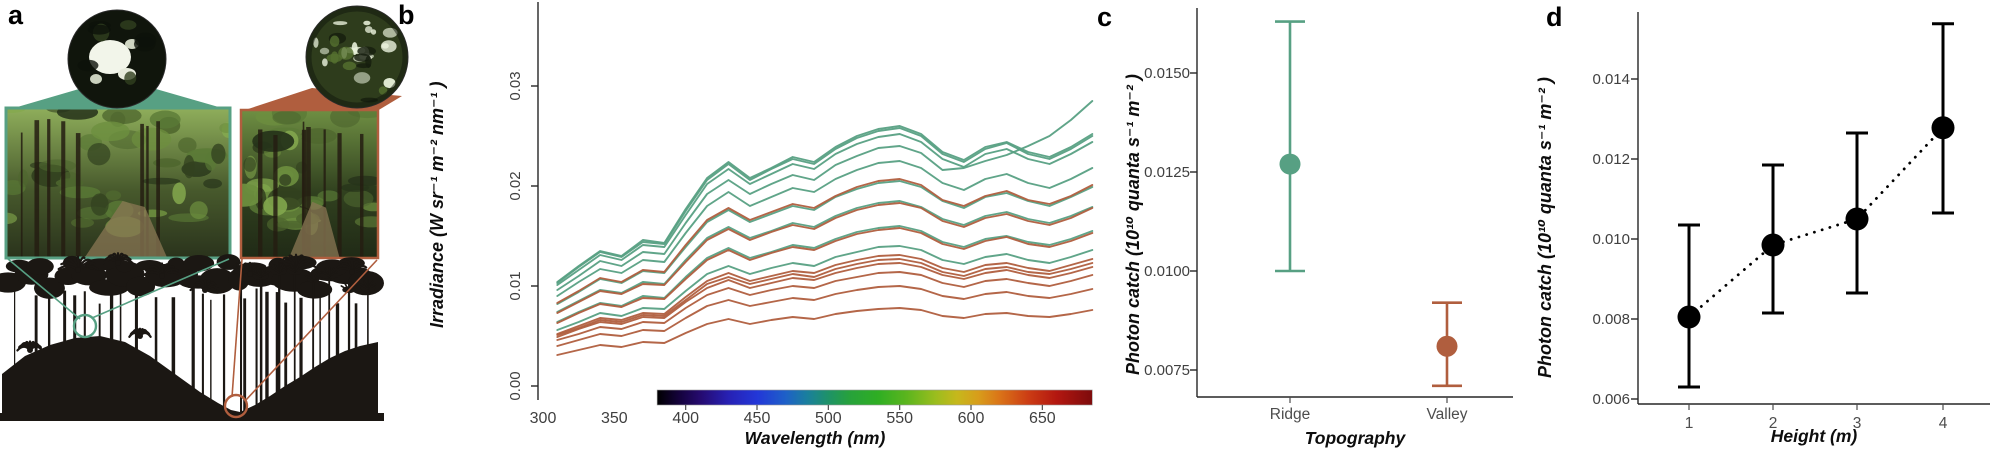  I want to click on ridge-sampling-circle, so click(85, 326).